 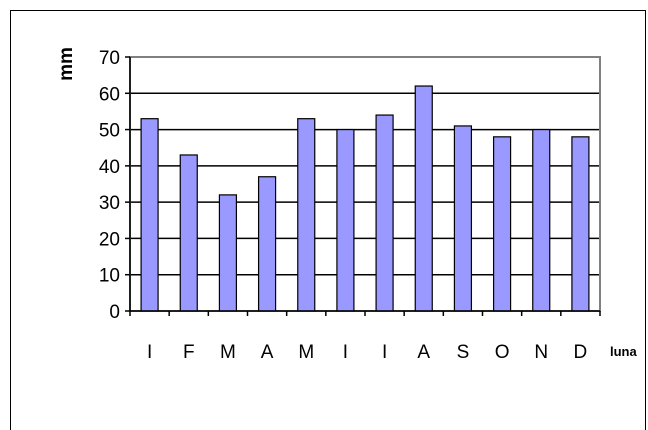 What do you see at coordinates (109, 185) in the screenshot?
I see `y-tick-labels: 0 10 20 30 40 50 60 70` at bounding box center [109, 185].